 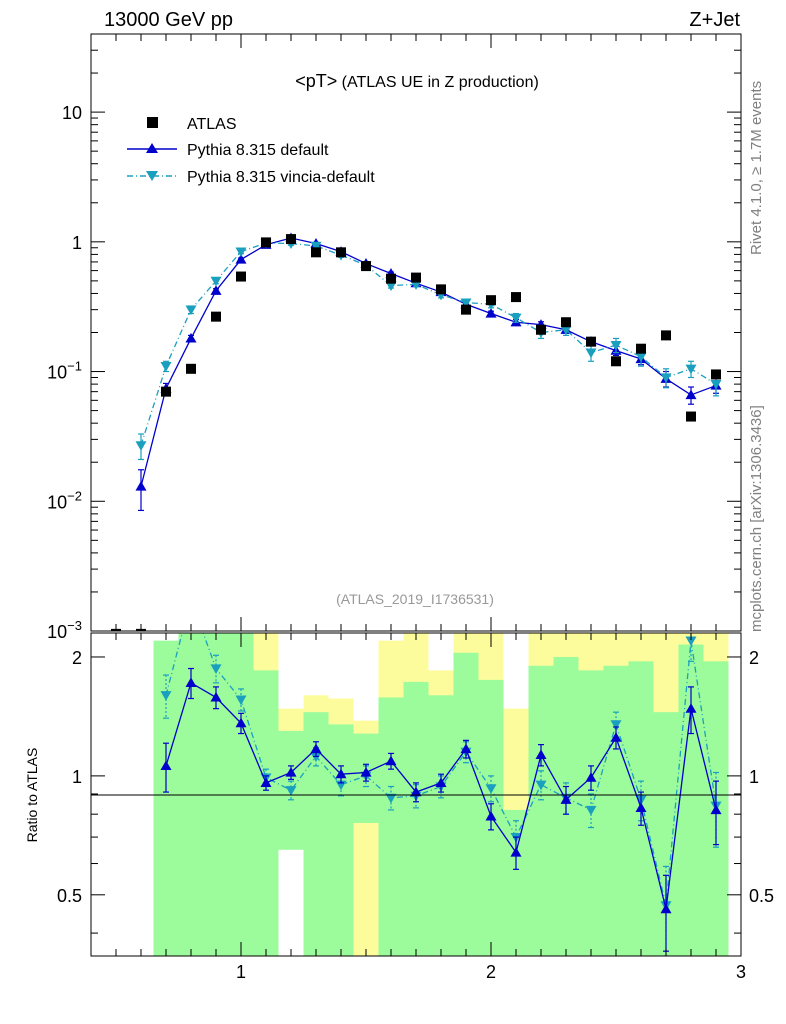 I want to click on ratio-y-tick-label-right: 2, so click(x=754, y=658).